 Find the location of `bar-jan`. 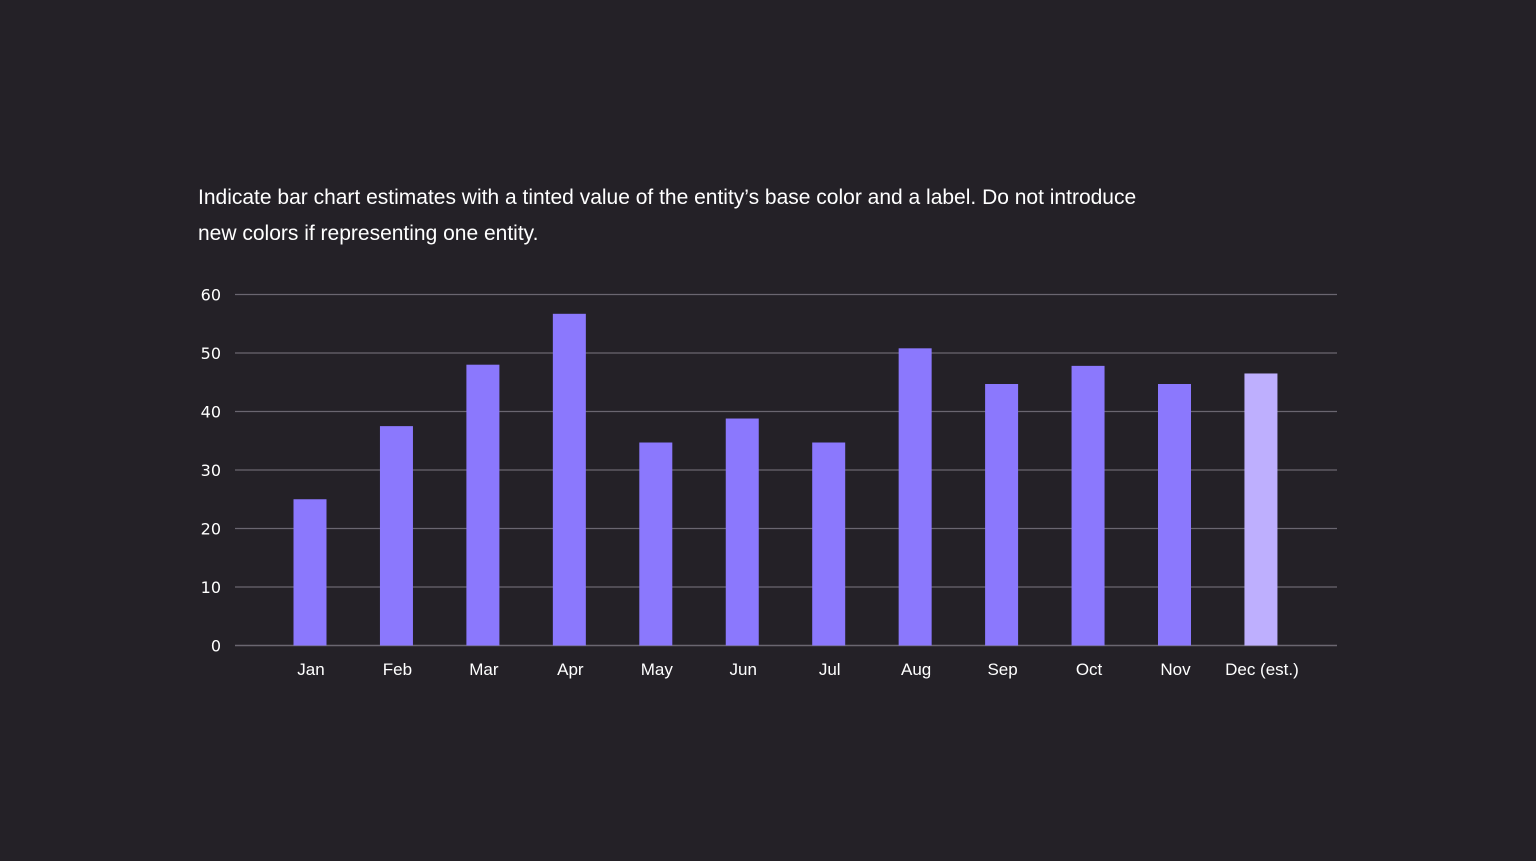

bar-jan is located at coordinates (310, 572).